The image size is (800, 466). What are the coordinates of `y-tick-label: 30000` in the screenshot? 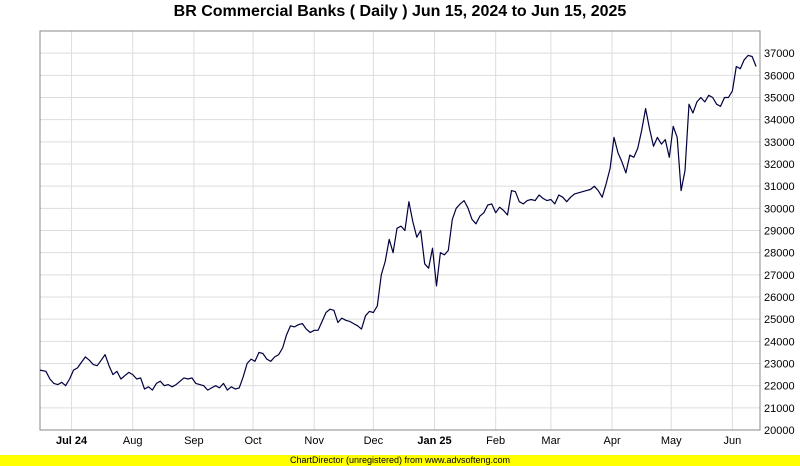 It's located at (779, 209).